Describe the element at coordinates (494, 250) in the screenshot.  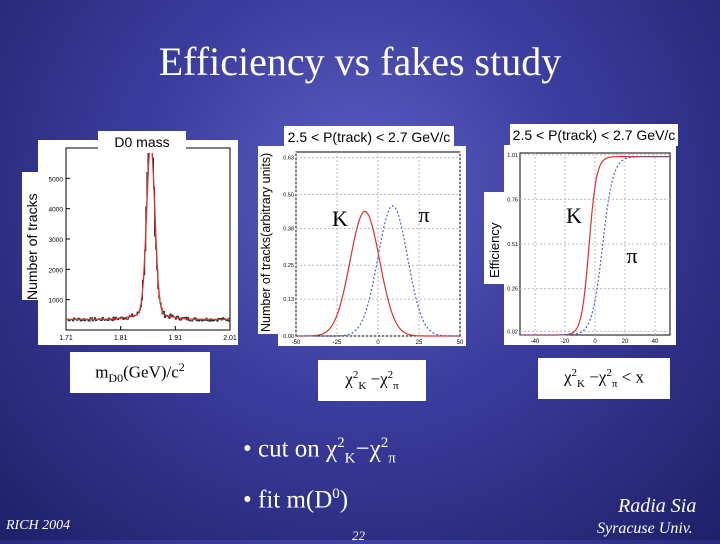
I see `chart3-ylabel: Efficiency` at that location.